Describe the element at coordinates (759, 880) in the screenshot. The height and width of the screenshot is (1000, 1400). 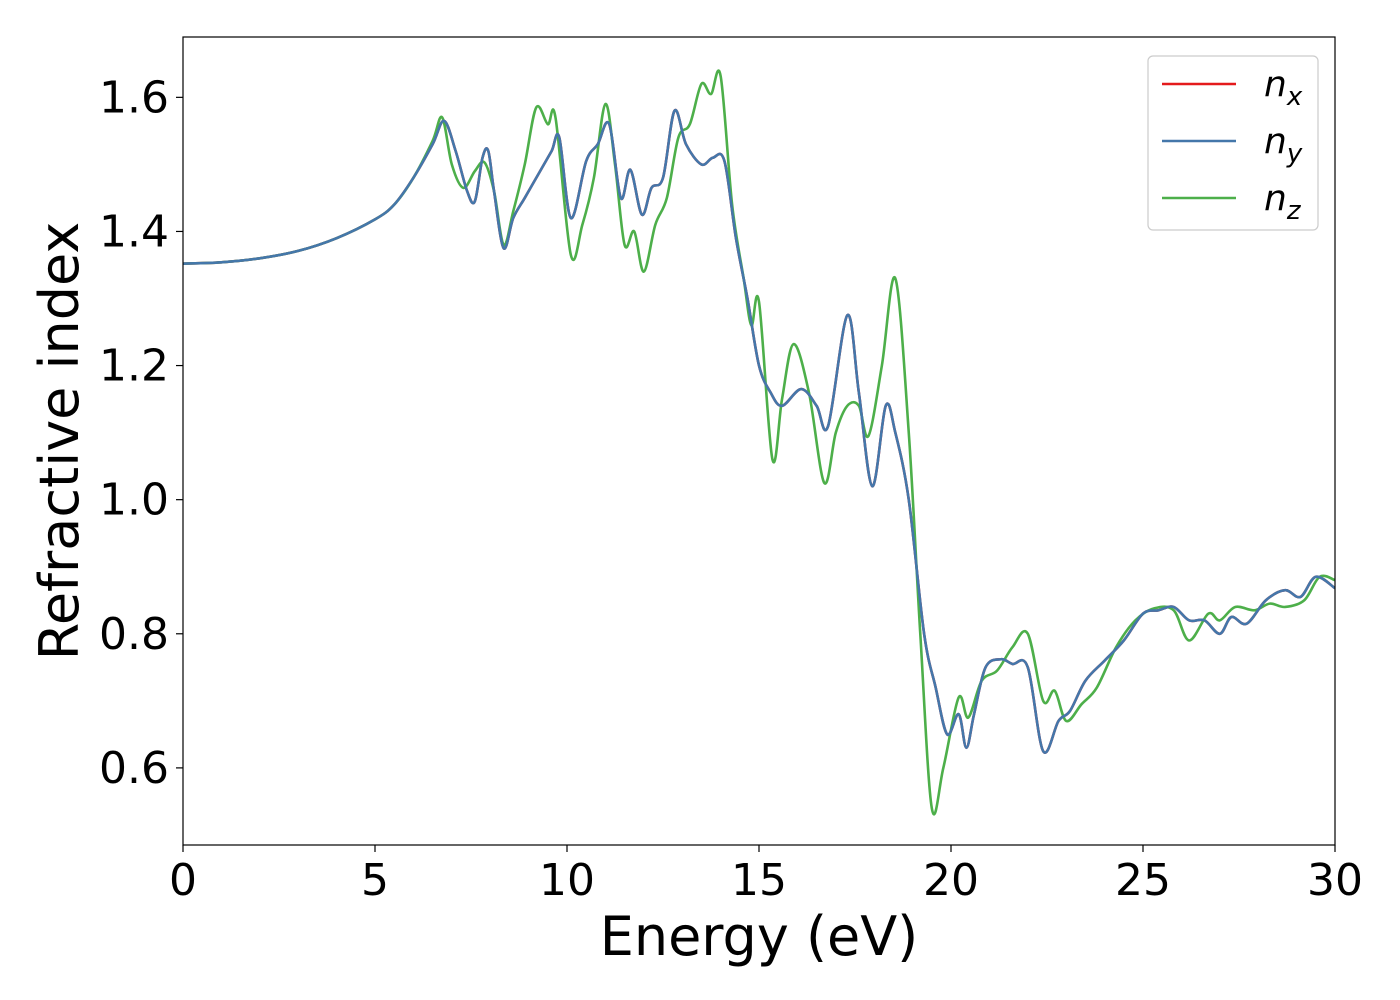
I see `x-tick-label: 15` at that location.